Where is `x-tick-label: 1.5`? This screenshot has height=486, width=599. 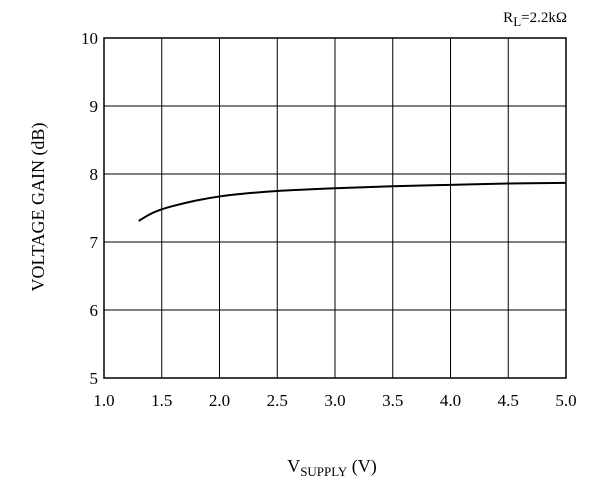 x-tick-label: 1.5 is located at coordinates (161, 400).